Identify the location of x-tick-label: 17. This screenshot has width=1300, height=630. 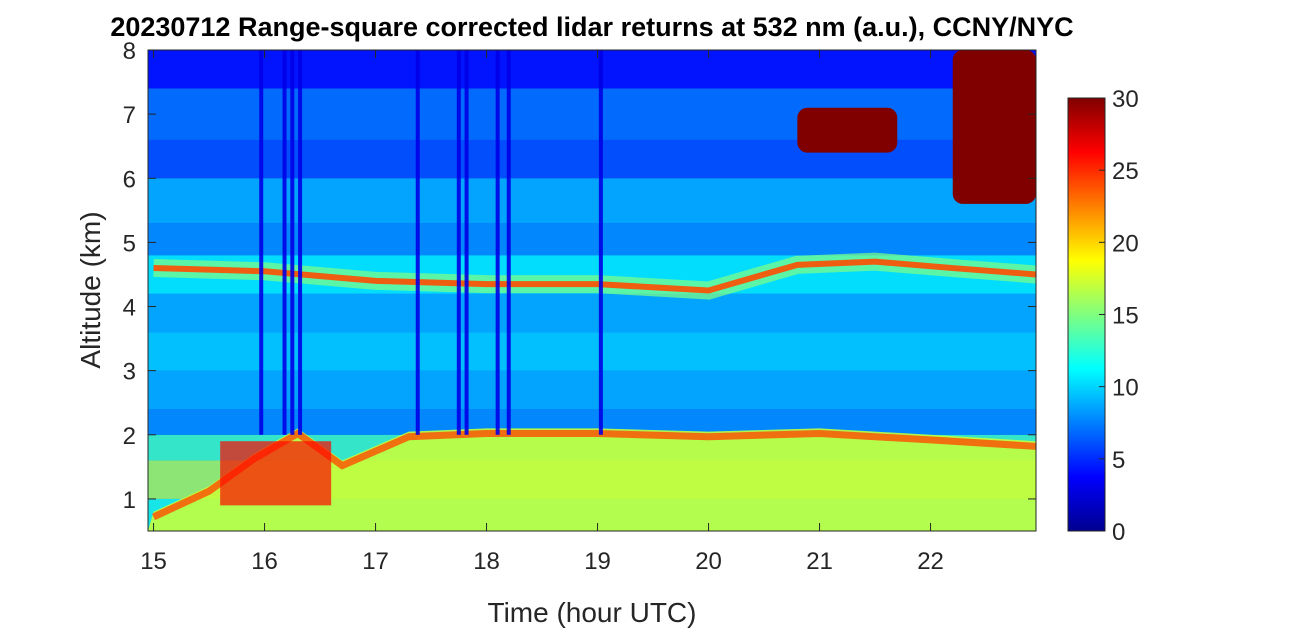
(375, 561).